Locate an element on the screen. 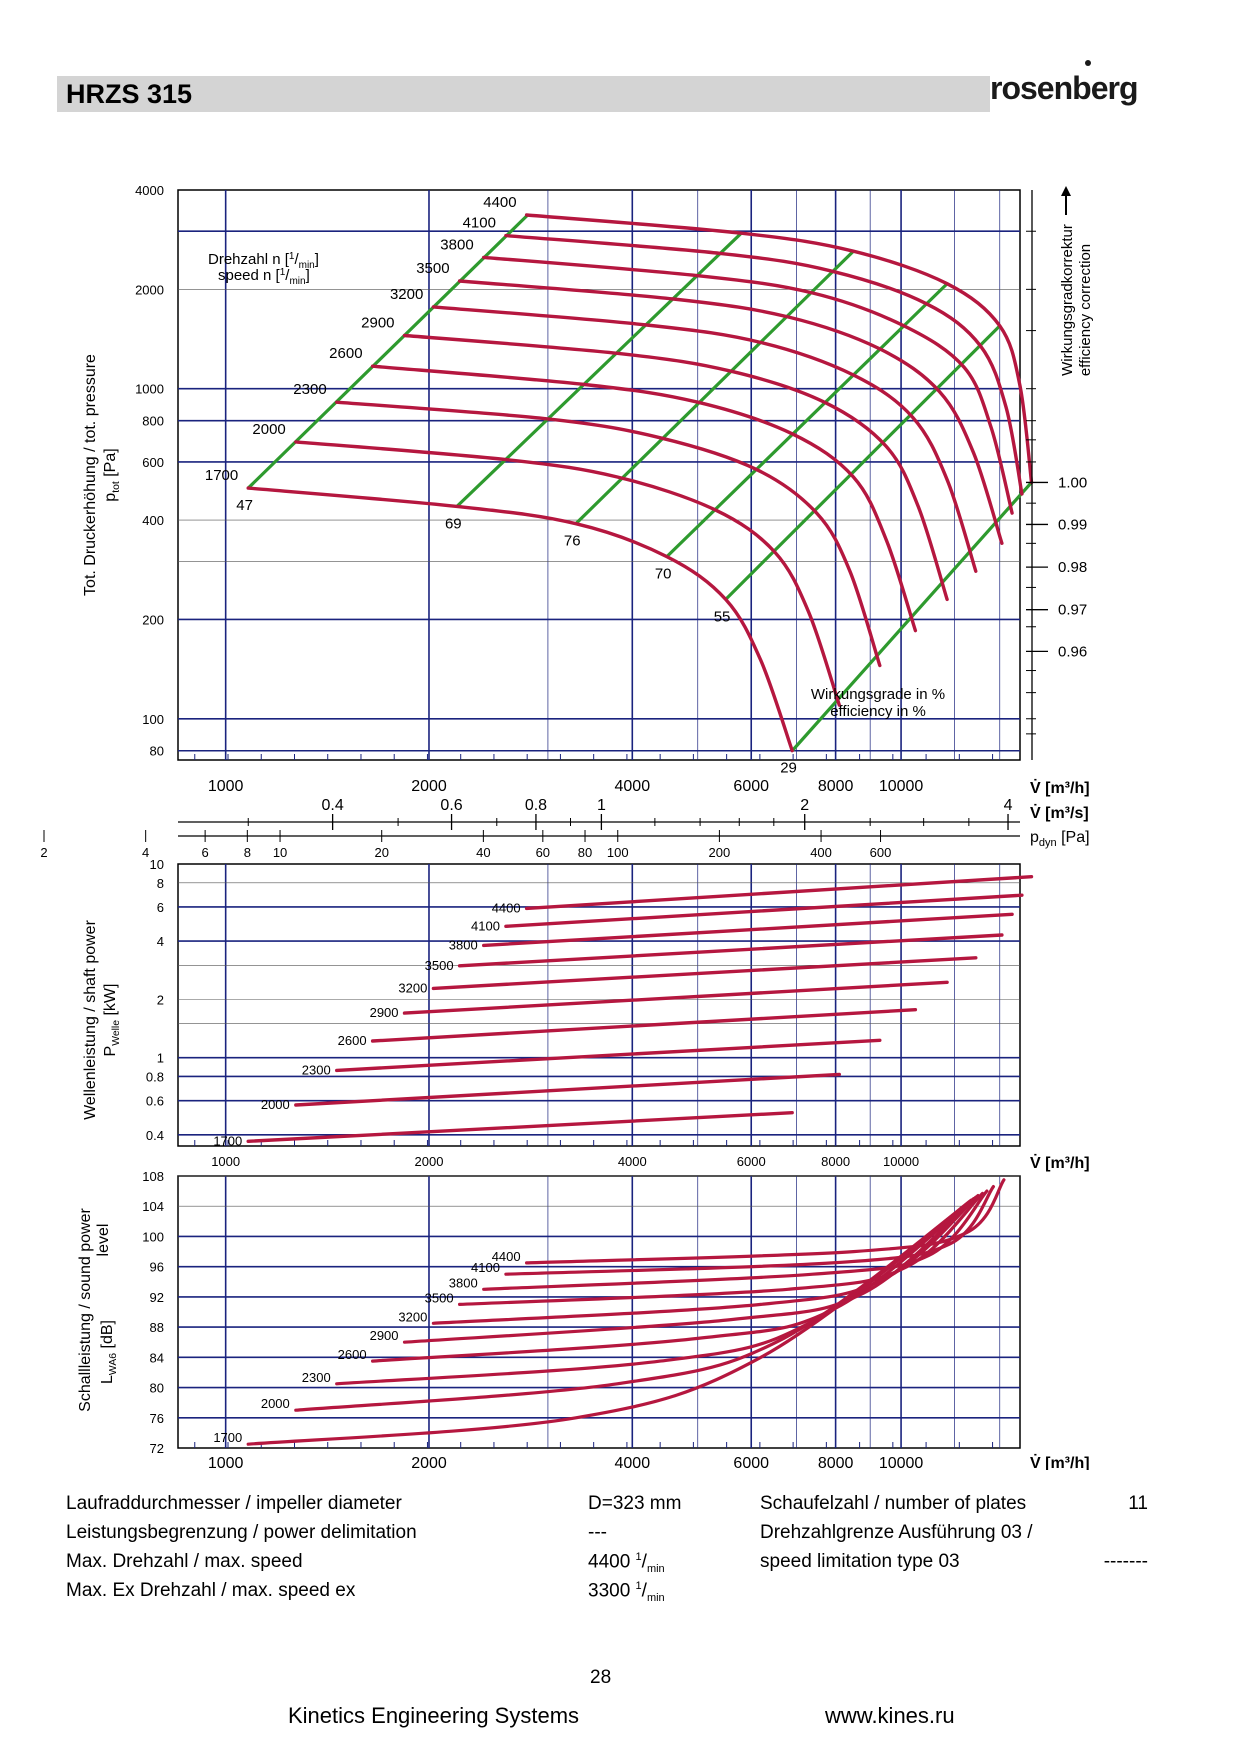 The height and width of the screenshot is (1755, 1240). y-tick-label: 6 is located at coordinates (160, 907).